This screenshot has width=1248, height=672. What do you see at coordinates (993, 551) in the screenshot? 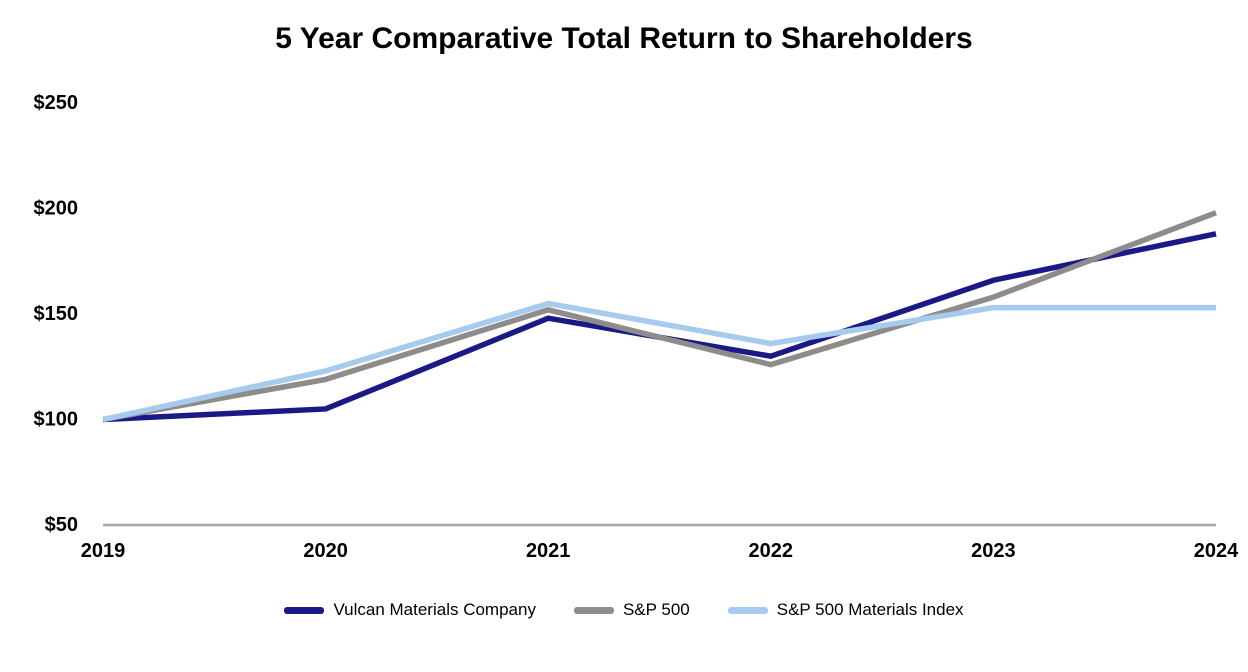
I see `x-axis-tick-label: 2023` at bounding box center [993, 551].